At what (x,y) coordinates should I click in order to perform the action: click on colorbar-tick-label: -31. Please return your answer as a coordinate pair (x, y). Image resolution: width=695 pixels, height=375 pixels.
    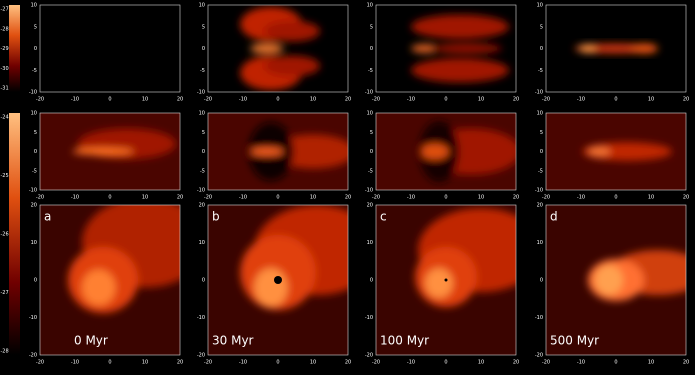
    Looking at the image, I should click on (5, 89).